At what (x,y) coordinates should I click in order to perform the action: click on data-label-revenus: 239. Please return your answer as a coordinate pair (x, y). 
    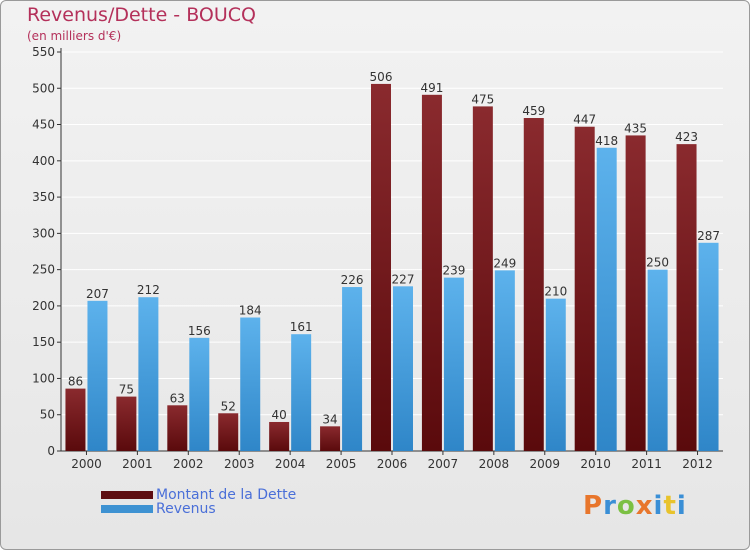
    Looking at the image, I should click on (453, 271).